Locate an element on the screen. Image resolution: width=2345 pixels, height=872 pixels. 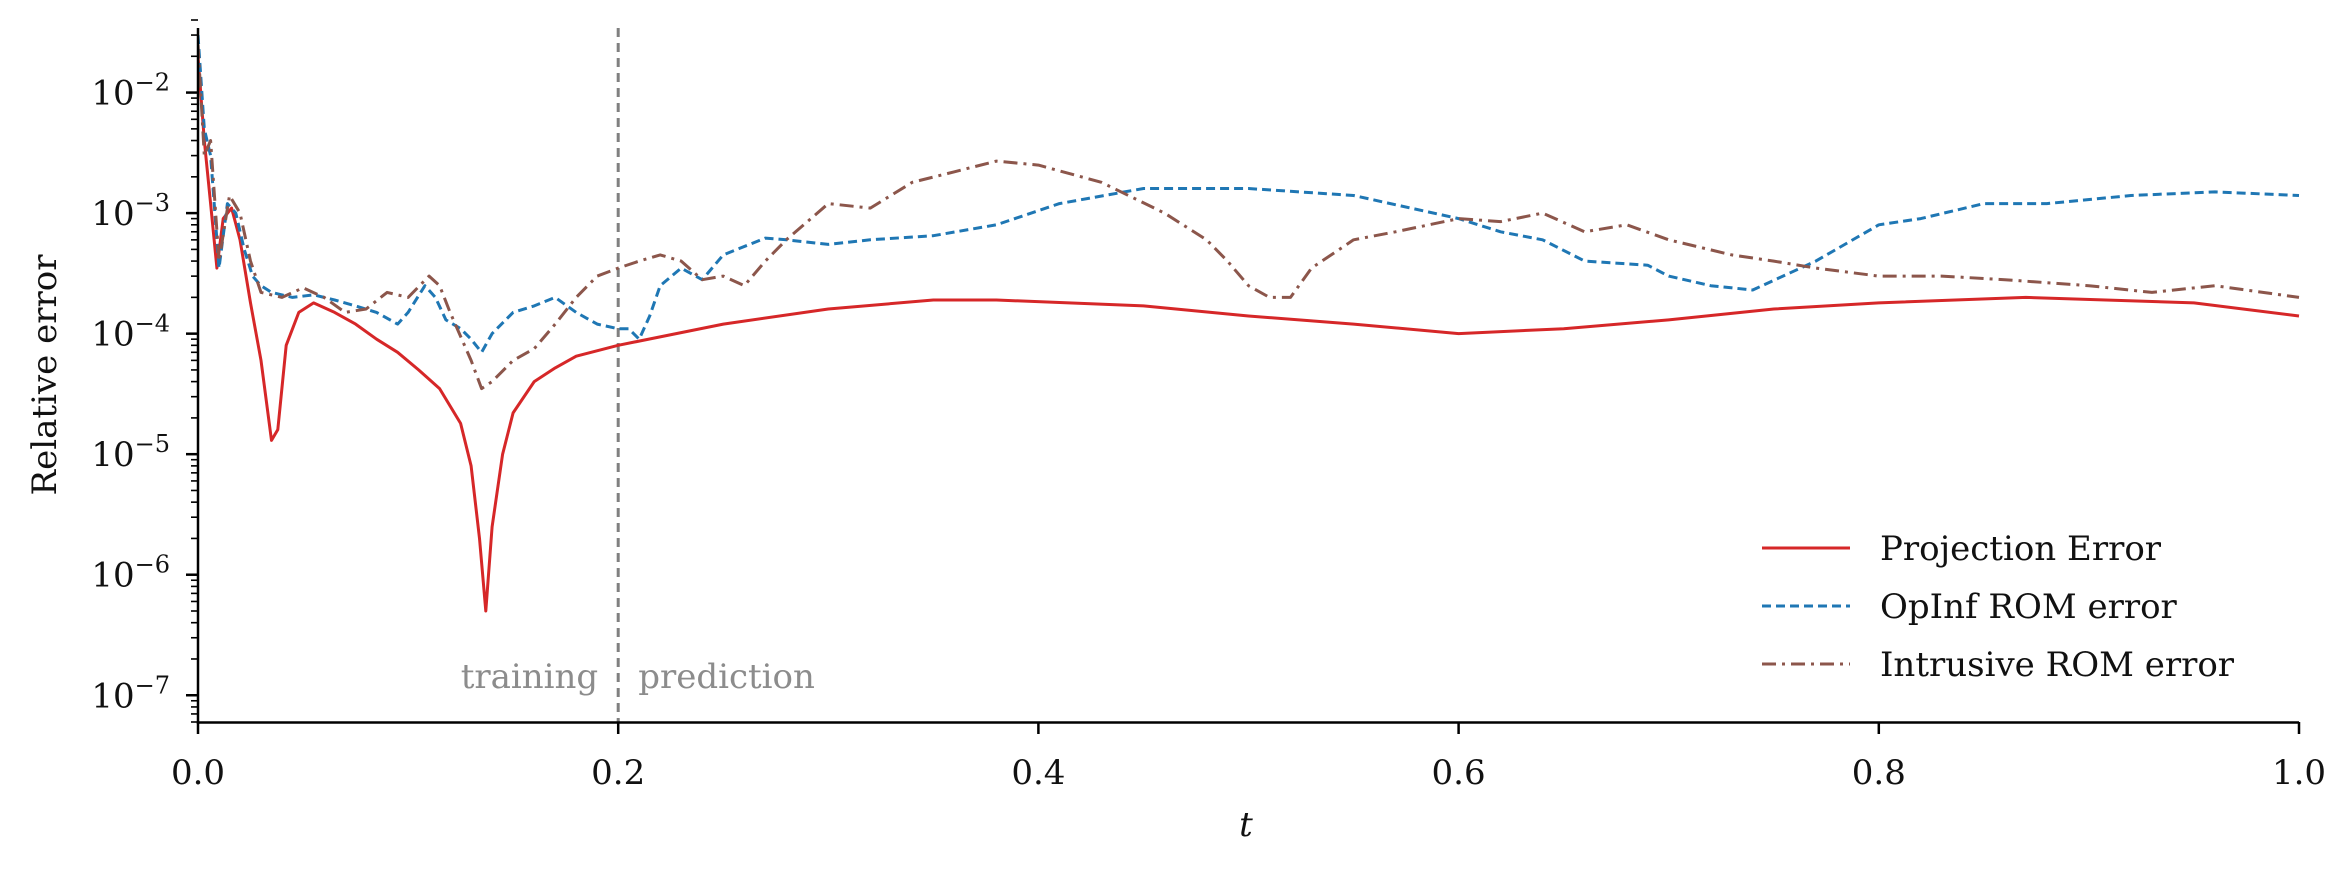
y-tick-label: 10⁻³ is located at coordinates (130, 211).